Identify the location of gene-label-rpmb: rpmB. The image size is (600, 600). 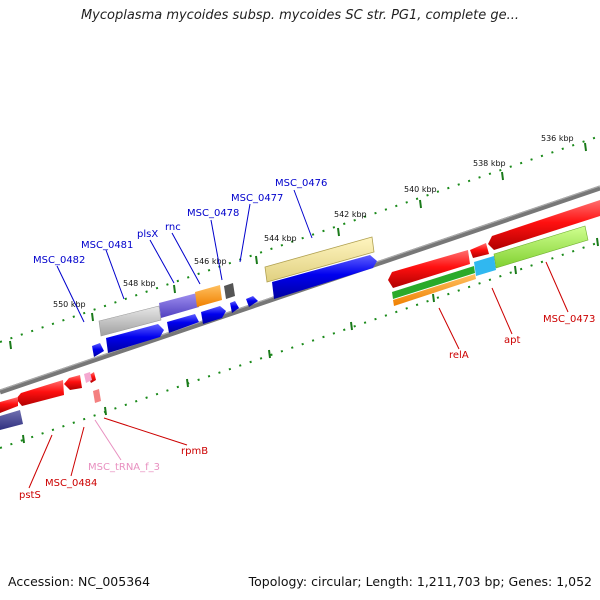
(194, 451).